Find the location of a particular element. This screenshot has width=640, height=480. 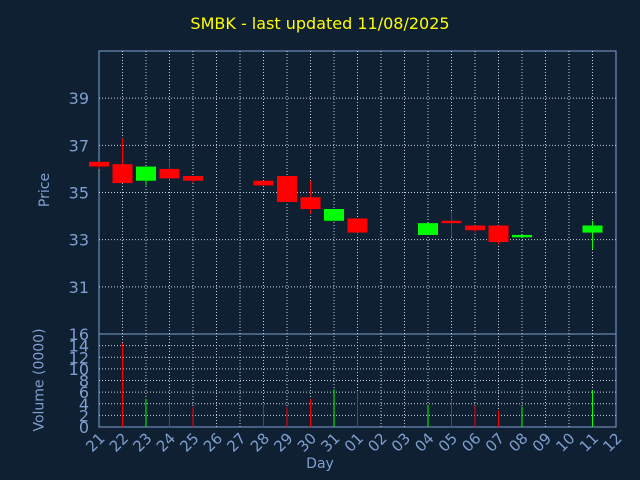

price-tick-label: 33 is located at coordinates (79, 240).